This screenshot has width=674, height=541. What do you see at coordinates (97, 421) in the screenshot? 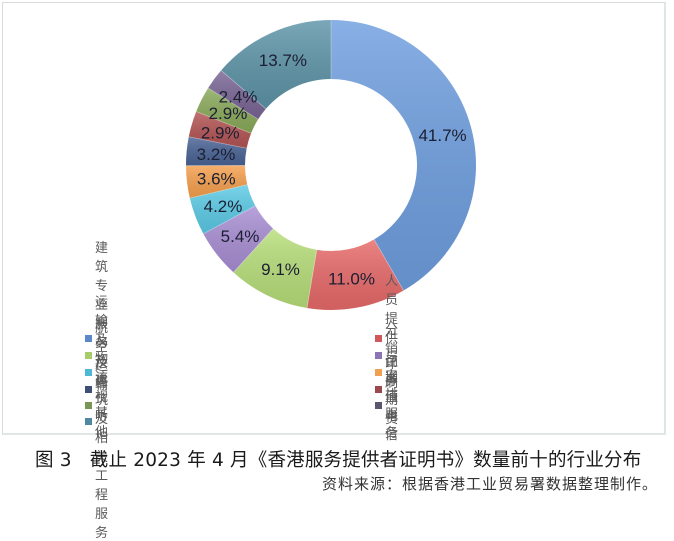
I see `legend-item: 其他` at bounding box center [97, 421].